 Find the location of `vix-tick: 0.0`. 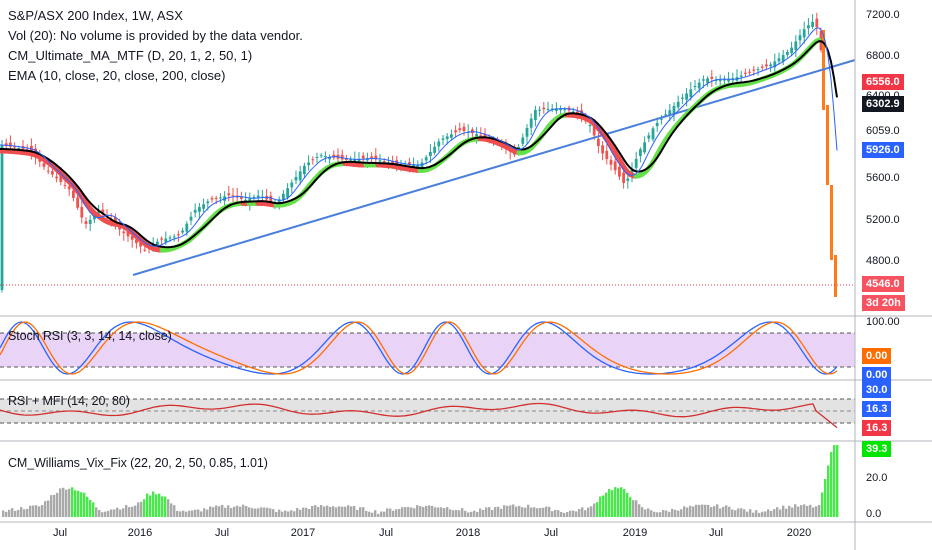

vix-tick: 0.0 is located at coordinates (874, 514).